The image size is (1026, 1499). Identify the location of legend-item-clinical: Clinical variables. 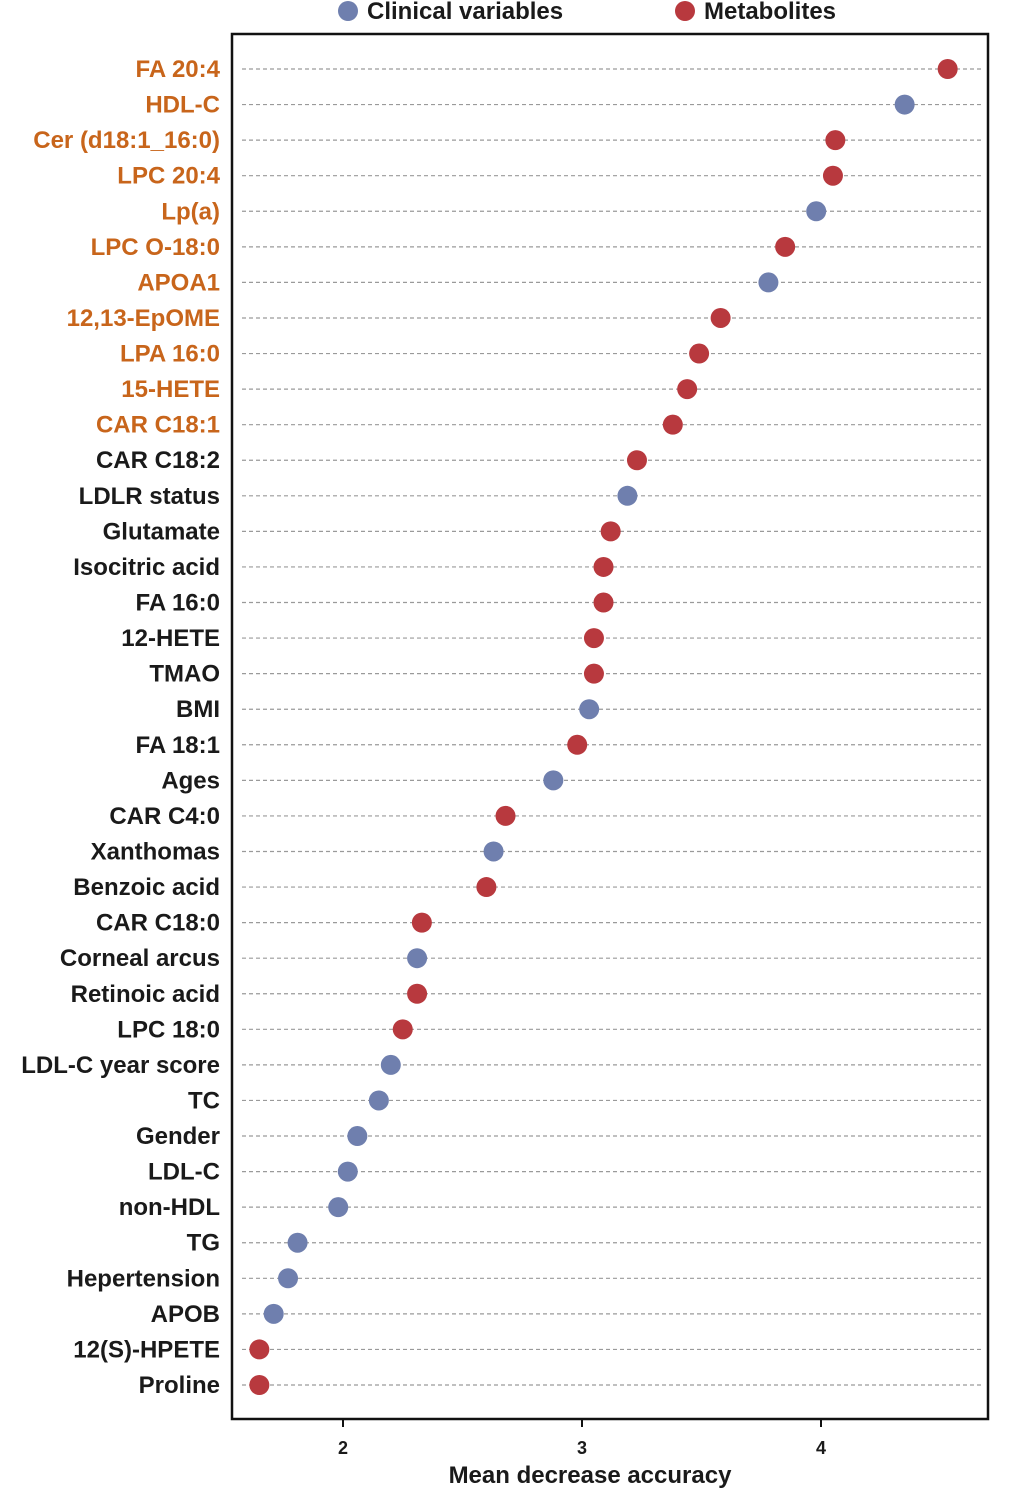
(450, 12).